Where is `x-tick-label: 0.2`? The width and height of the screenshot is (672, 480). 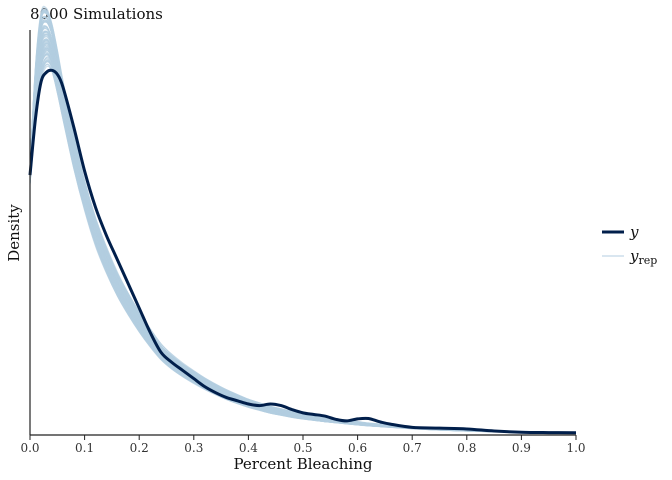 x-tick-label: 0.2 is located at coordinates (139, 448).